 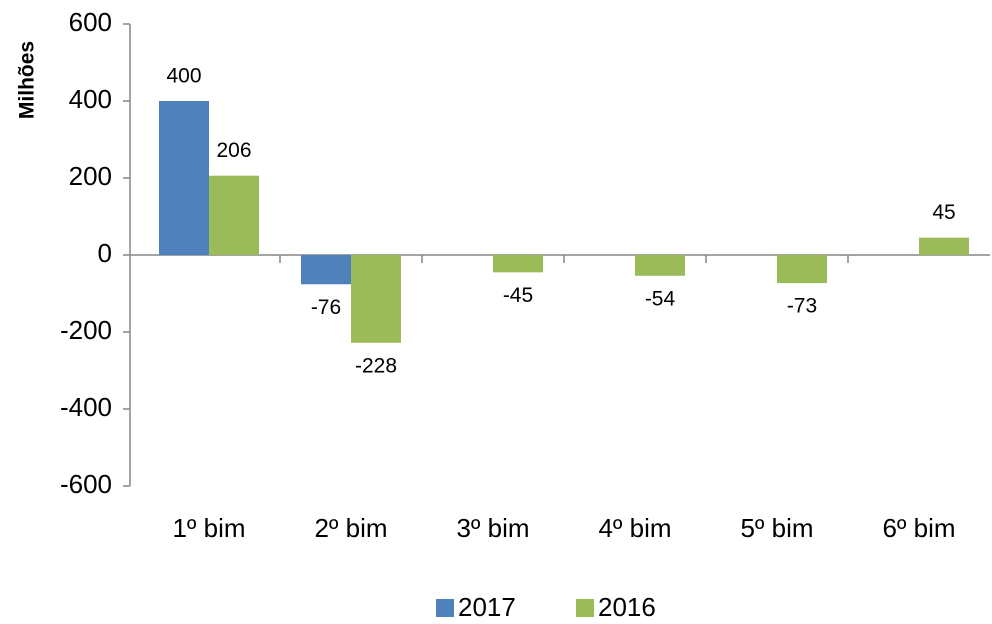 I want to click on data-label: 206, so click(x=233, y=150).